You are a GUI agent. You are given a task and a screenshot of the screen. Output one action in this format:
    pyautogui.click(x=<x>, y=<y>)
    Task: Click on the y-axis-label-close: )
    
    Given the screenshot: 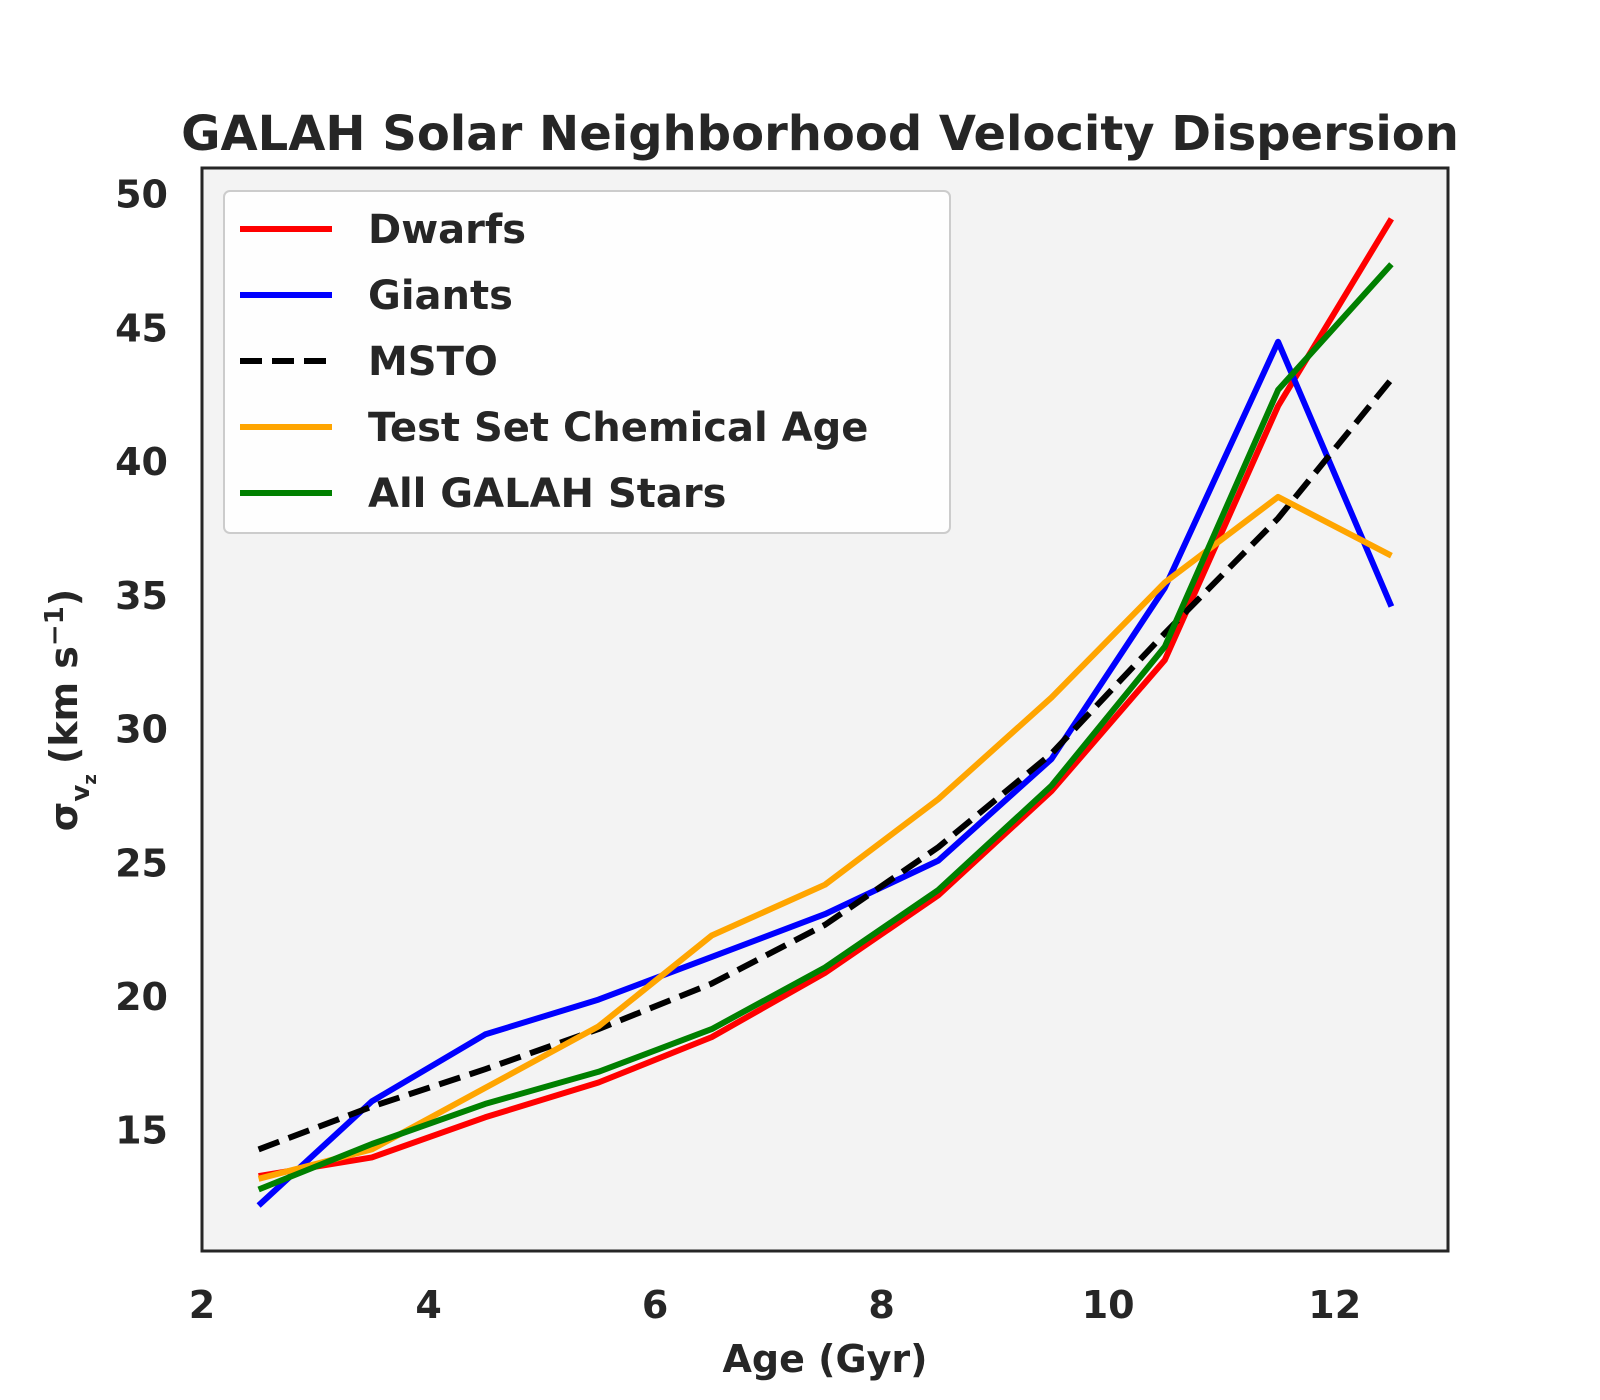 What is the action you would take?
    pyautogui.click(x=64, y=597)
    